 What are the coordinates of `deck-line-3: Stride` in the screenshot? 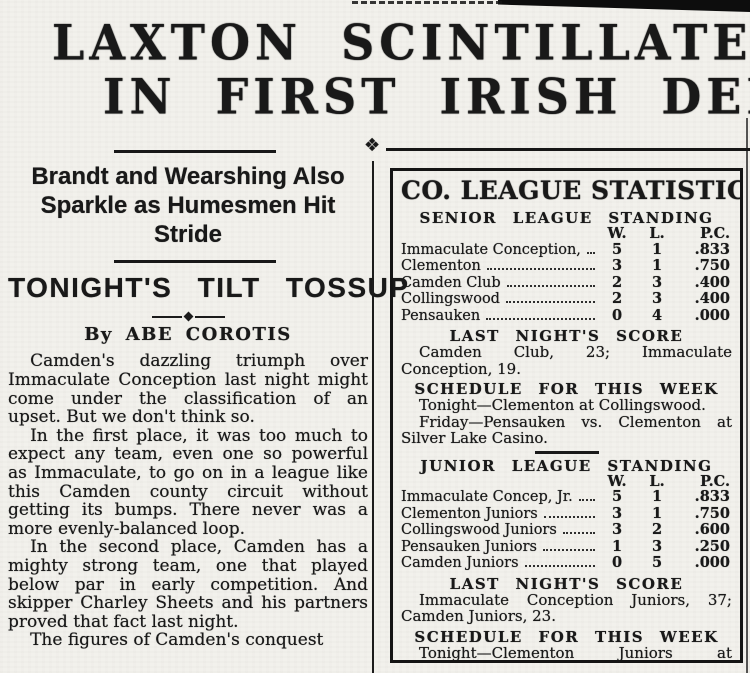 It's located at (187, 234).